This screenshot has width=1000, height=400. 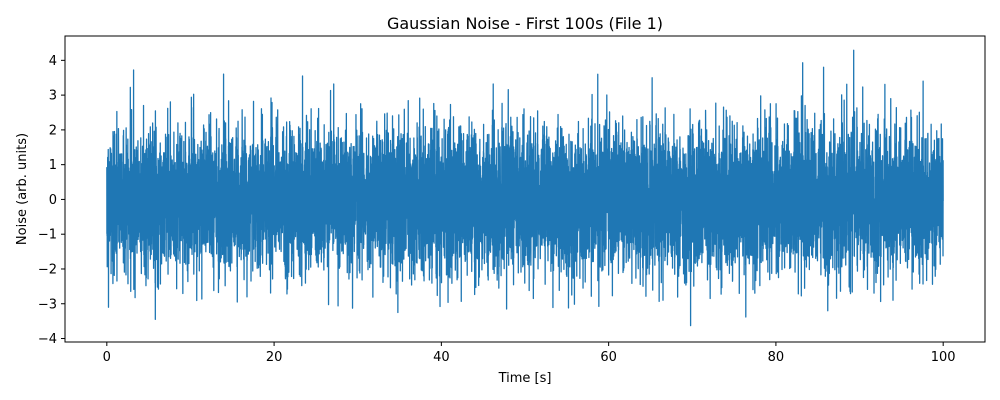 What do you see at coordinates (53, 96) in the screenshot?
I see `y-tick-label: 3` at bounding box center [53, 96].